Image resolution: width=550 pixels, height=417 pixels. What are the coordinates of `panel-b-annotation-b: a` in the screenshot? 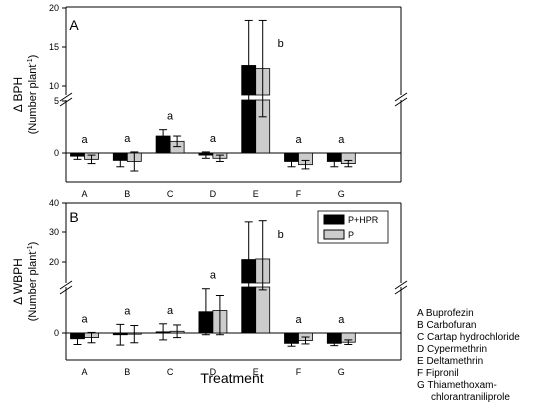 It's located at (127, 311).